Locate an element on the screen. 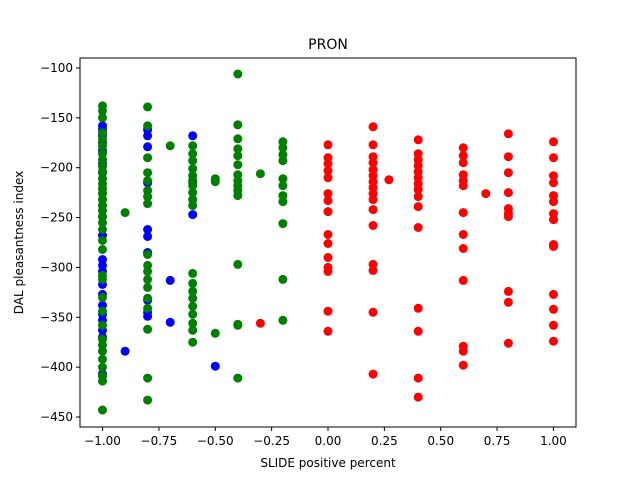 The image size is (640, 480). y-axis-title: DAL pleasantness index is located at coordinates (19, 242).